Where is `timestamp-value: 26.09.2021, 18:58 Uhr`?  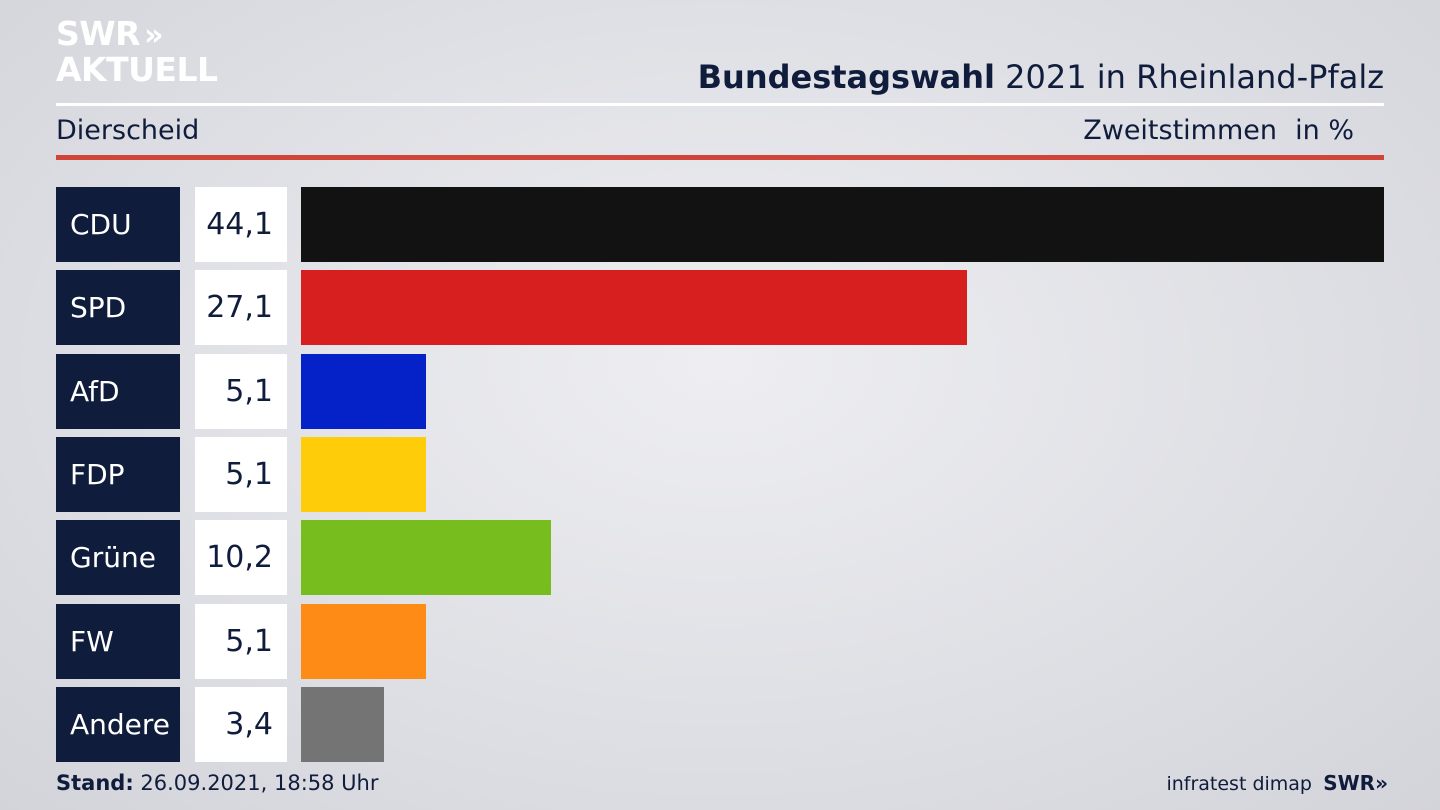 timestamp-value: 26.09.2021, 18:58 Uhr is located at coordinates (256, 783).